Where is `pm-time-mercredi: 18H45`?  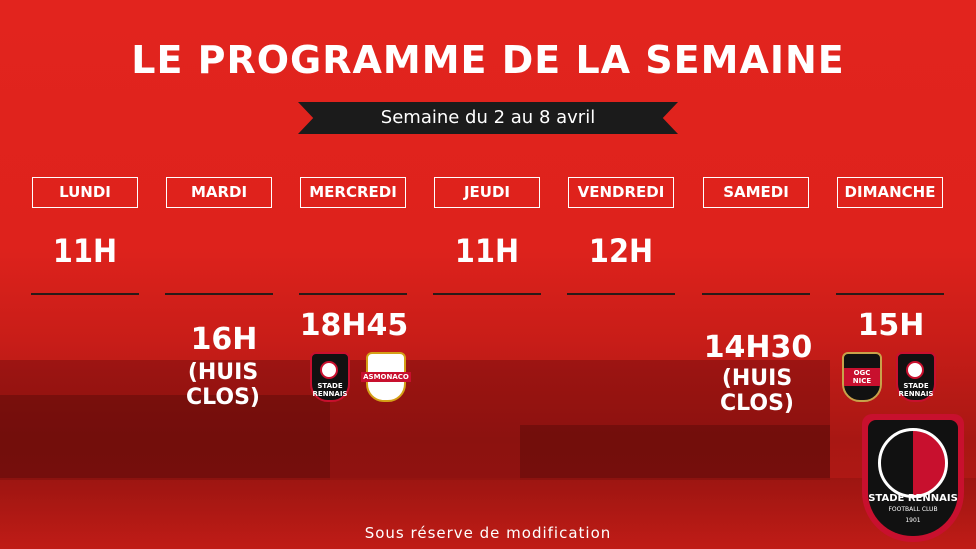 pm-time-mercredi: 18H45 is located at coordinates (354, 325).